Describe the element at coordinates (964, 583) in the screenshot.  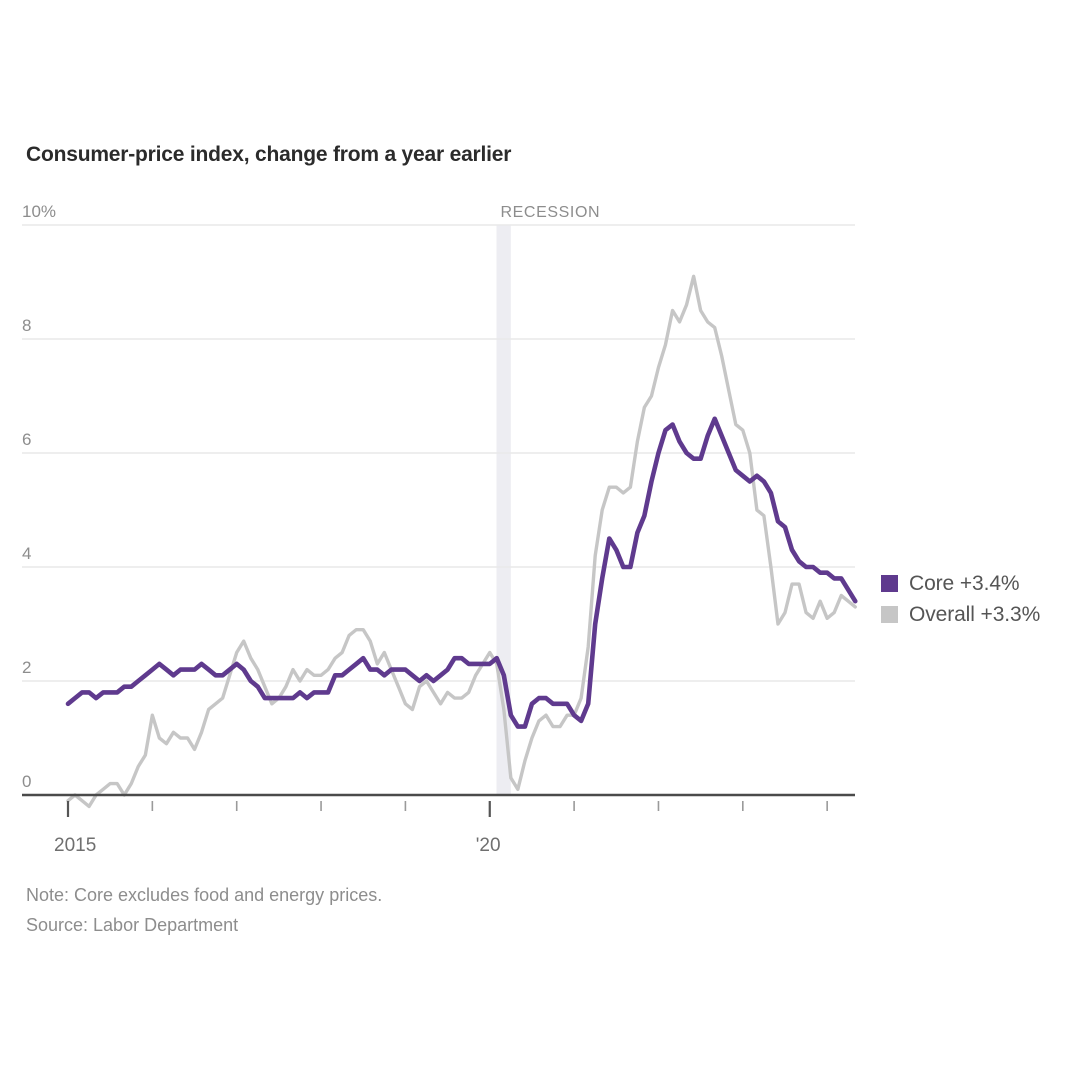
I see `legend-label-core: Core +3.4%` at that location.